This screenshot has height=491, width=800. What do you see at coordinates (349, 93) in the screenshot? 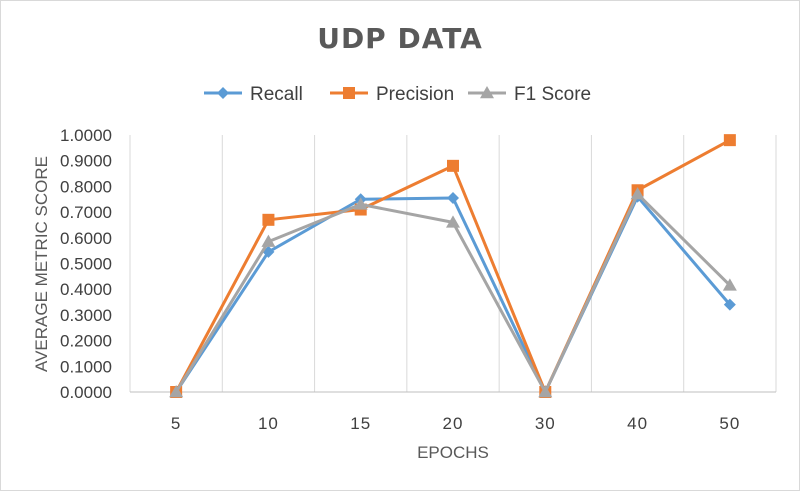
I see `legend-marker-precision` at bounding box center [349, 93].